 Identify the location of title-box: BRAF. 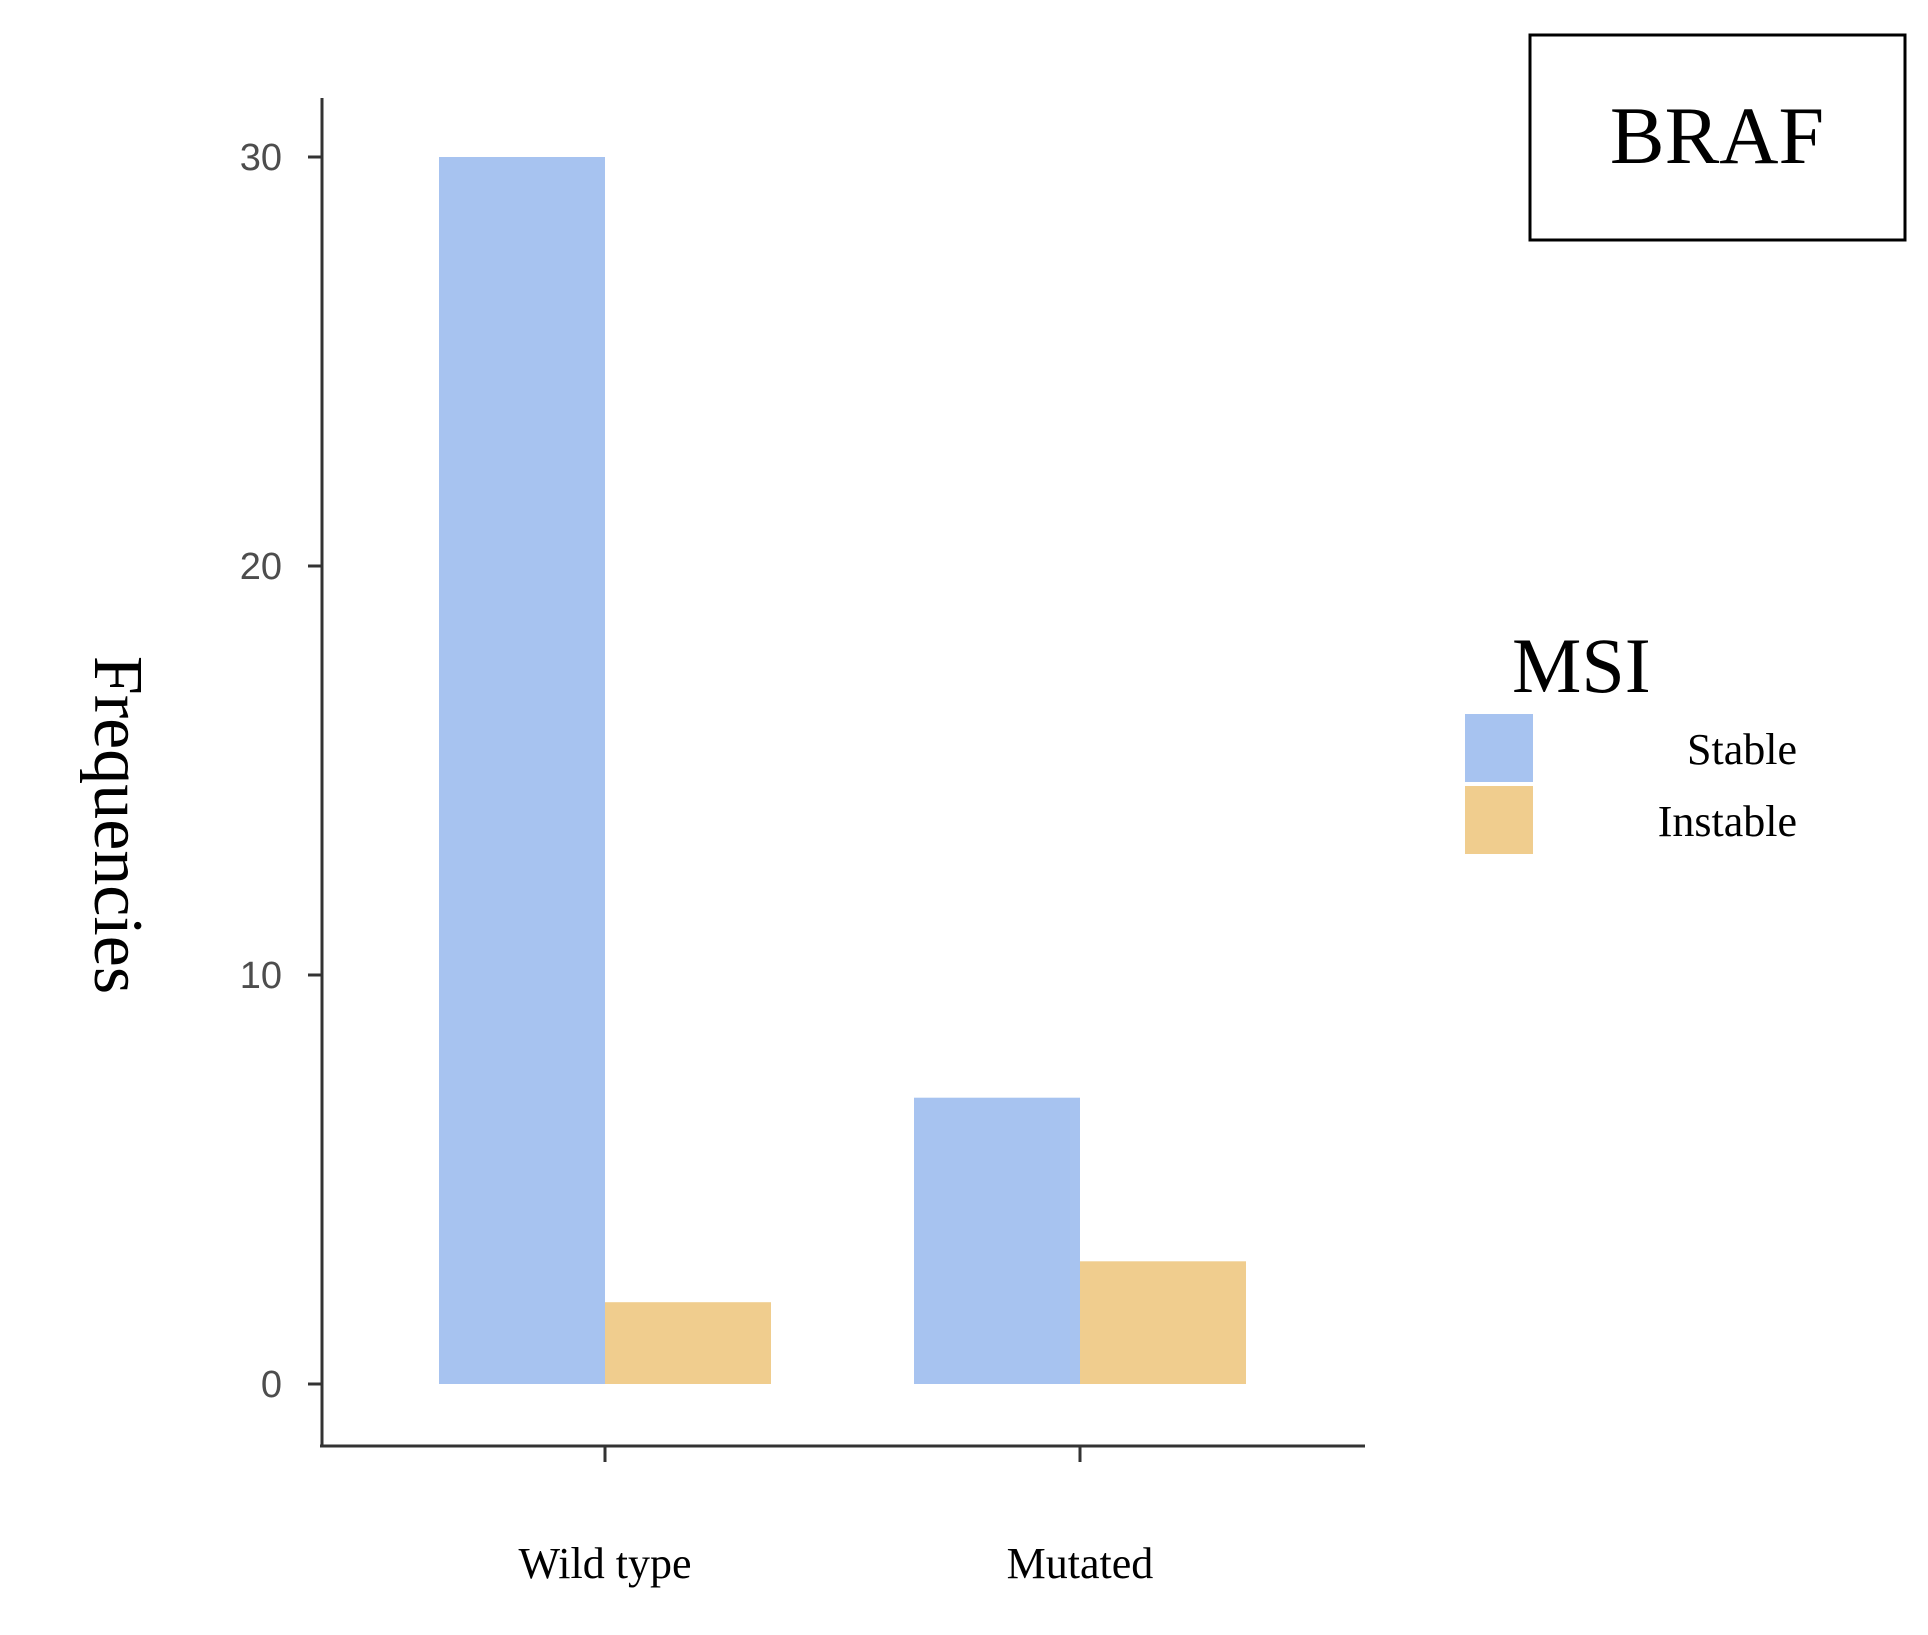
(1717, 137).